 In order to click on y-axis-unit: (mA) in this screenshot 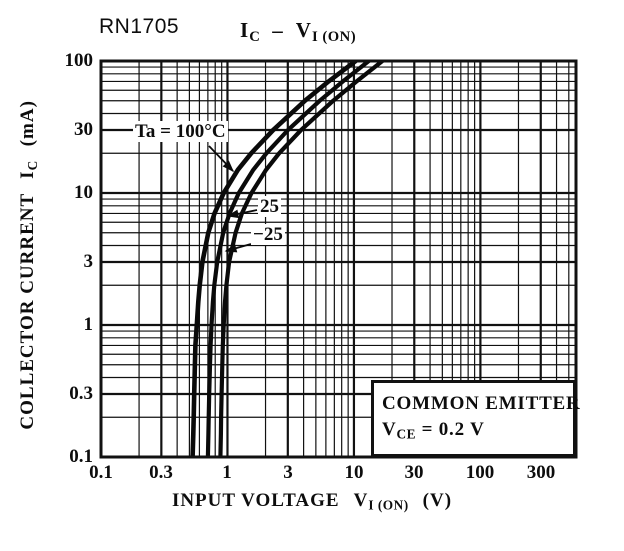, I will do `click(28, 123)`.